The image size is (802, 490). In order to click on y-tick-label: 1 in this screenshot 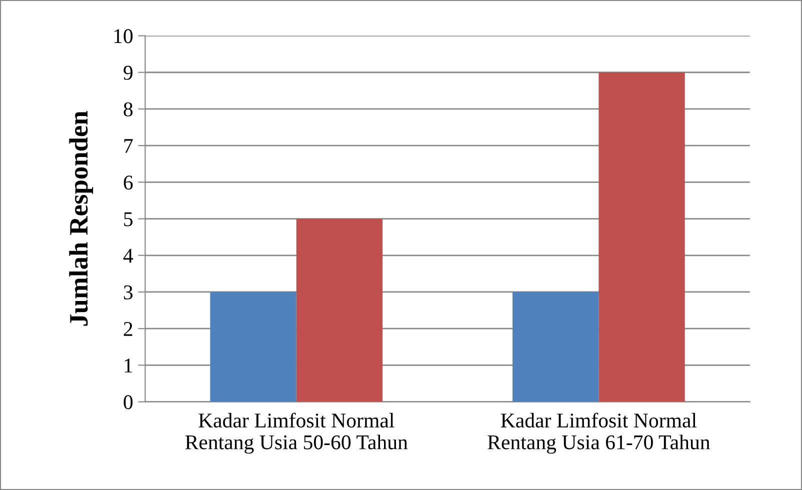, I will do `click(128, 365)`.